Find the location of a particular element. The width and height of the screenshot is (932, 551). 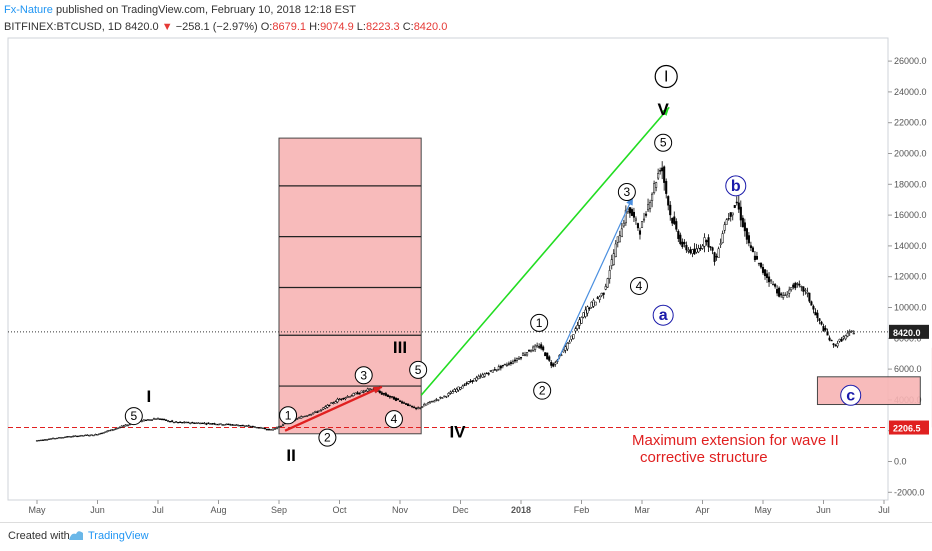

wave-circle is located at coordinates (327, 437).